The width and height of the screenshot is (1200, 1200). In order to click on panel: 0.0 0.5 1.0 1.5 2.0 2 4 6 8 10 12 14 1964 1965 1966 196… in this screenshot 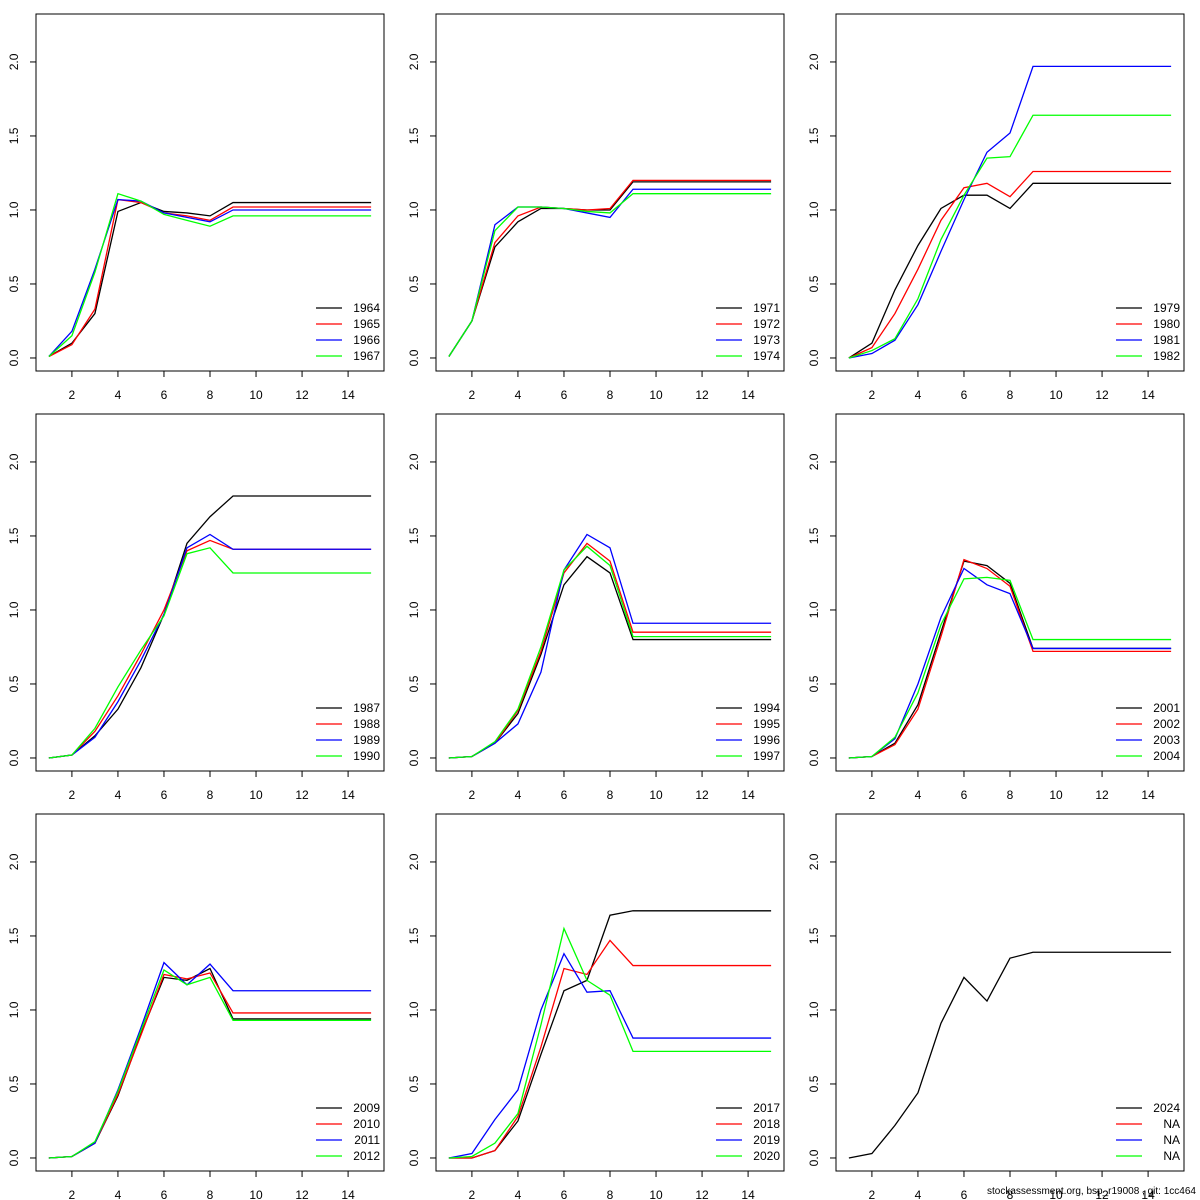, I will do `click(196, 207)`.